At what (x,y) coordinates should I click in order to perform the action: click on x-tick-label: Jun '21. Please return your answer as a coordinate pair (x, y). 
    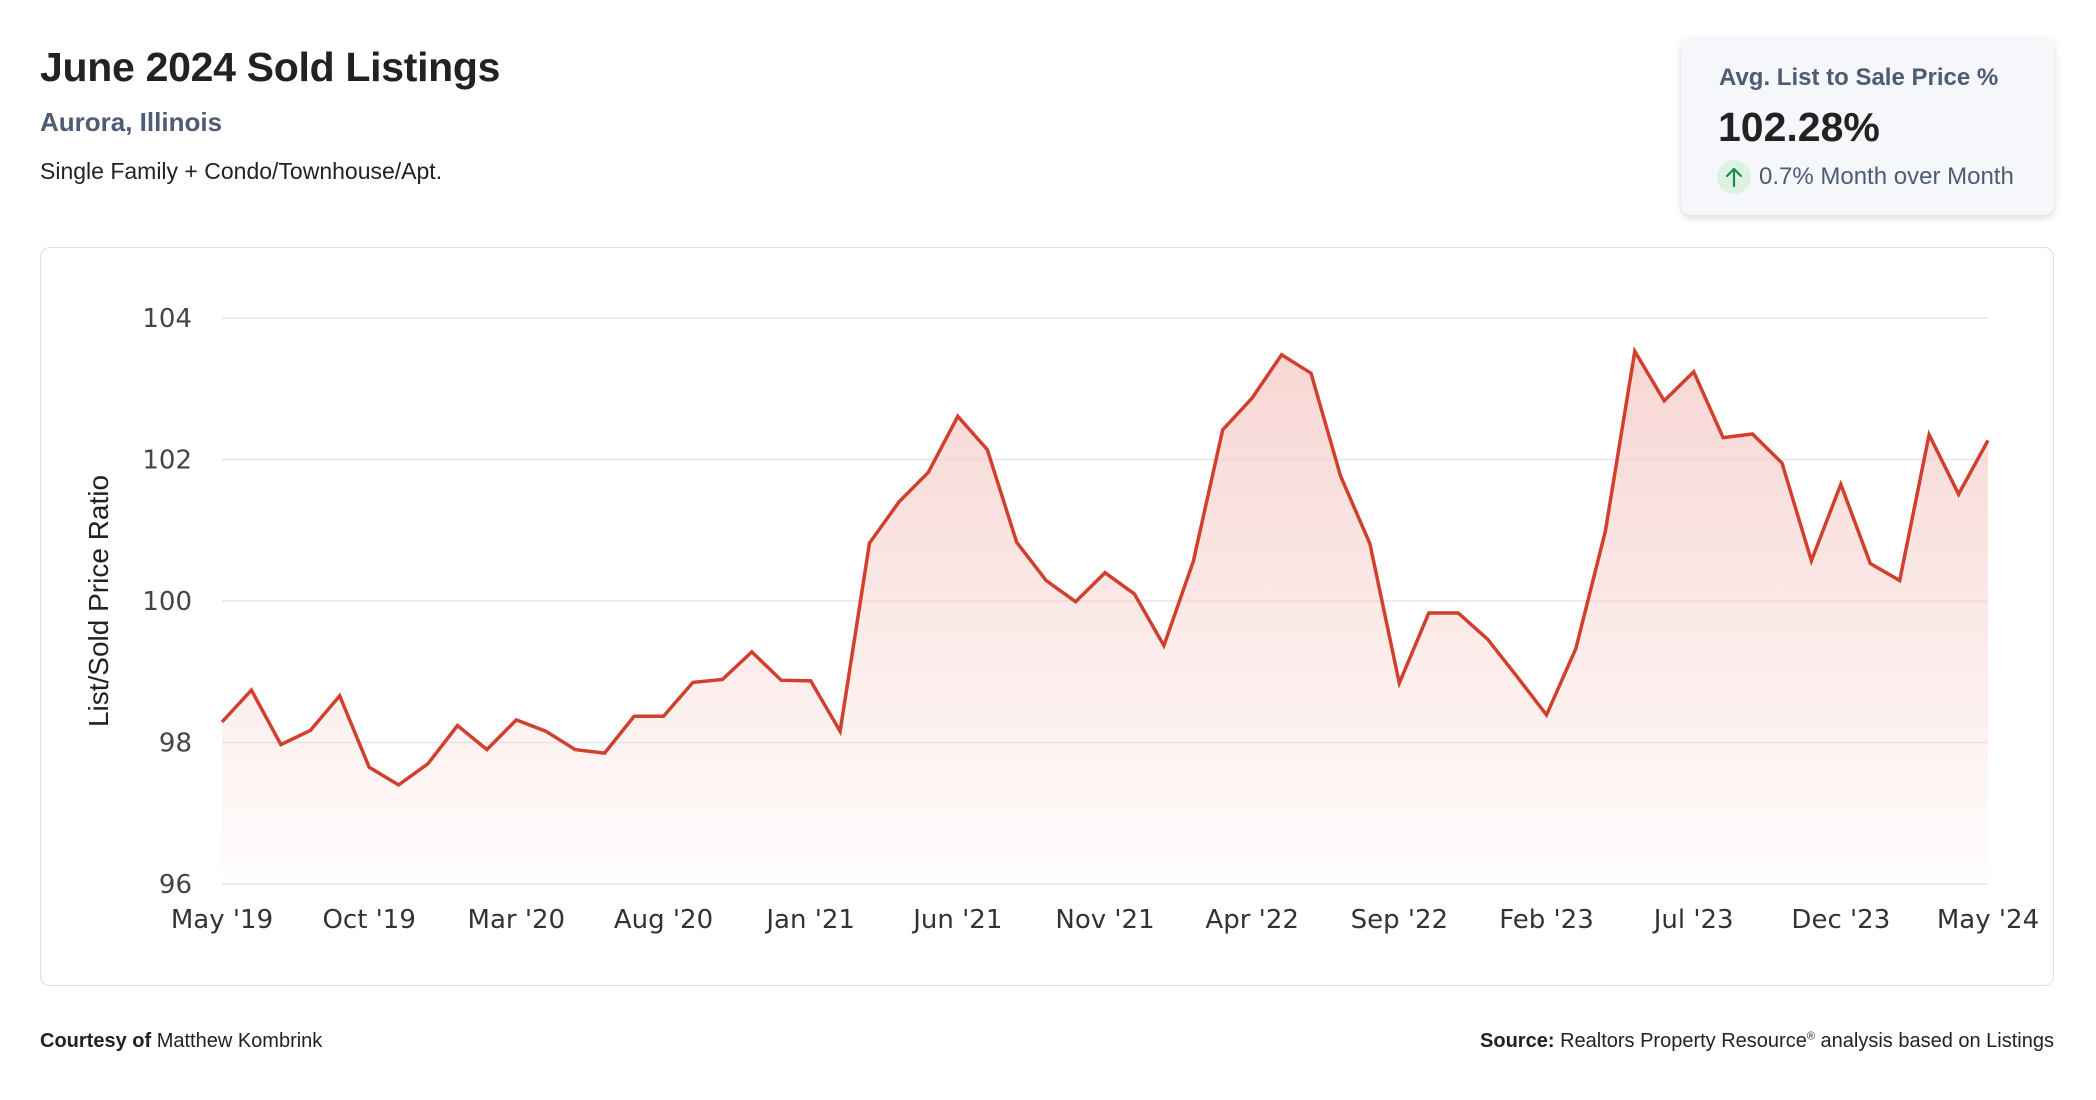
    Looking at the image, I should click on (956, 920).